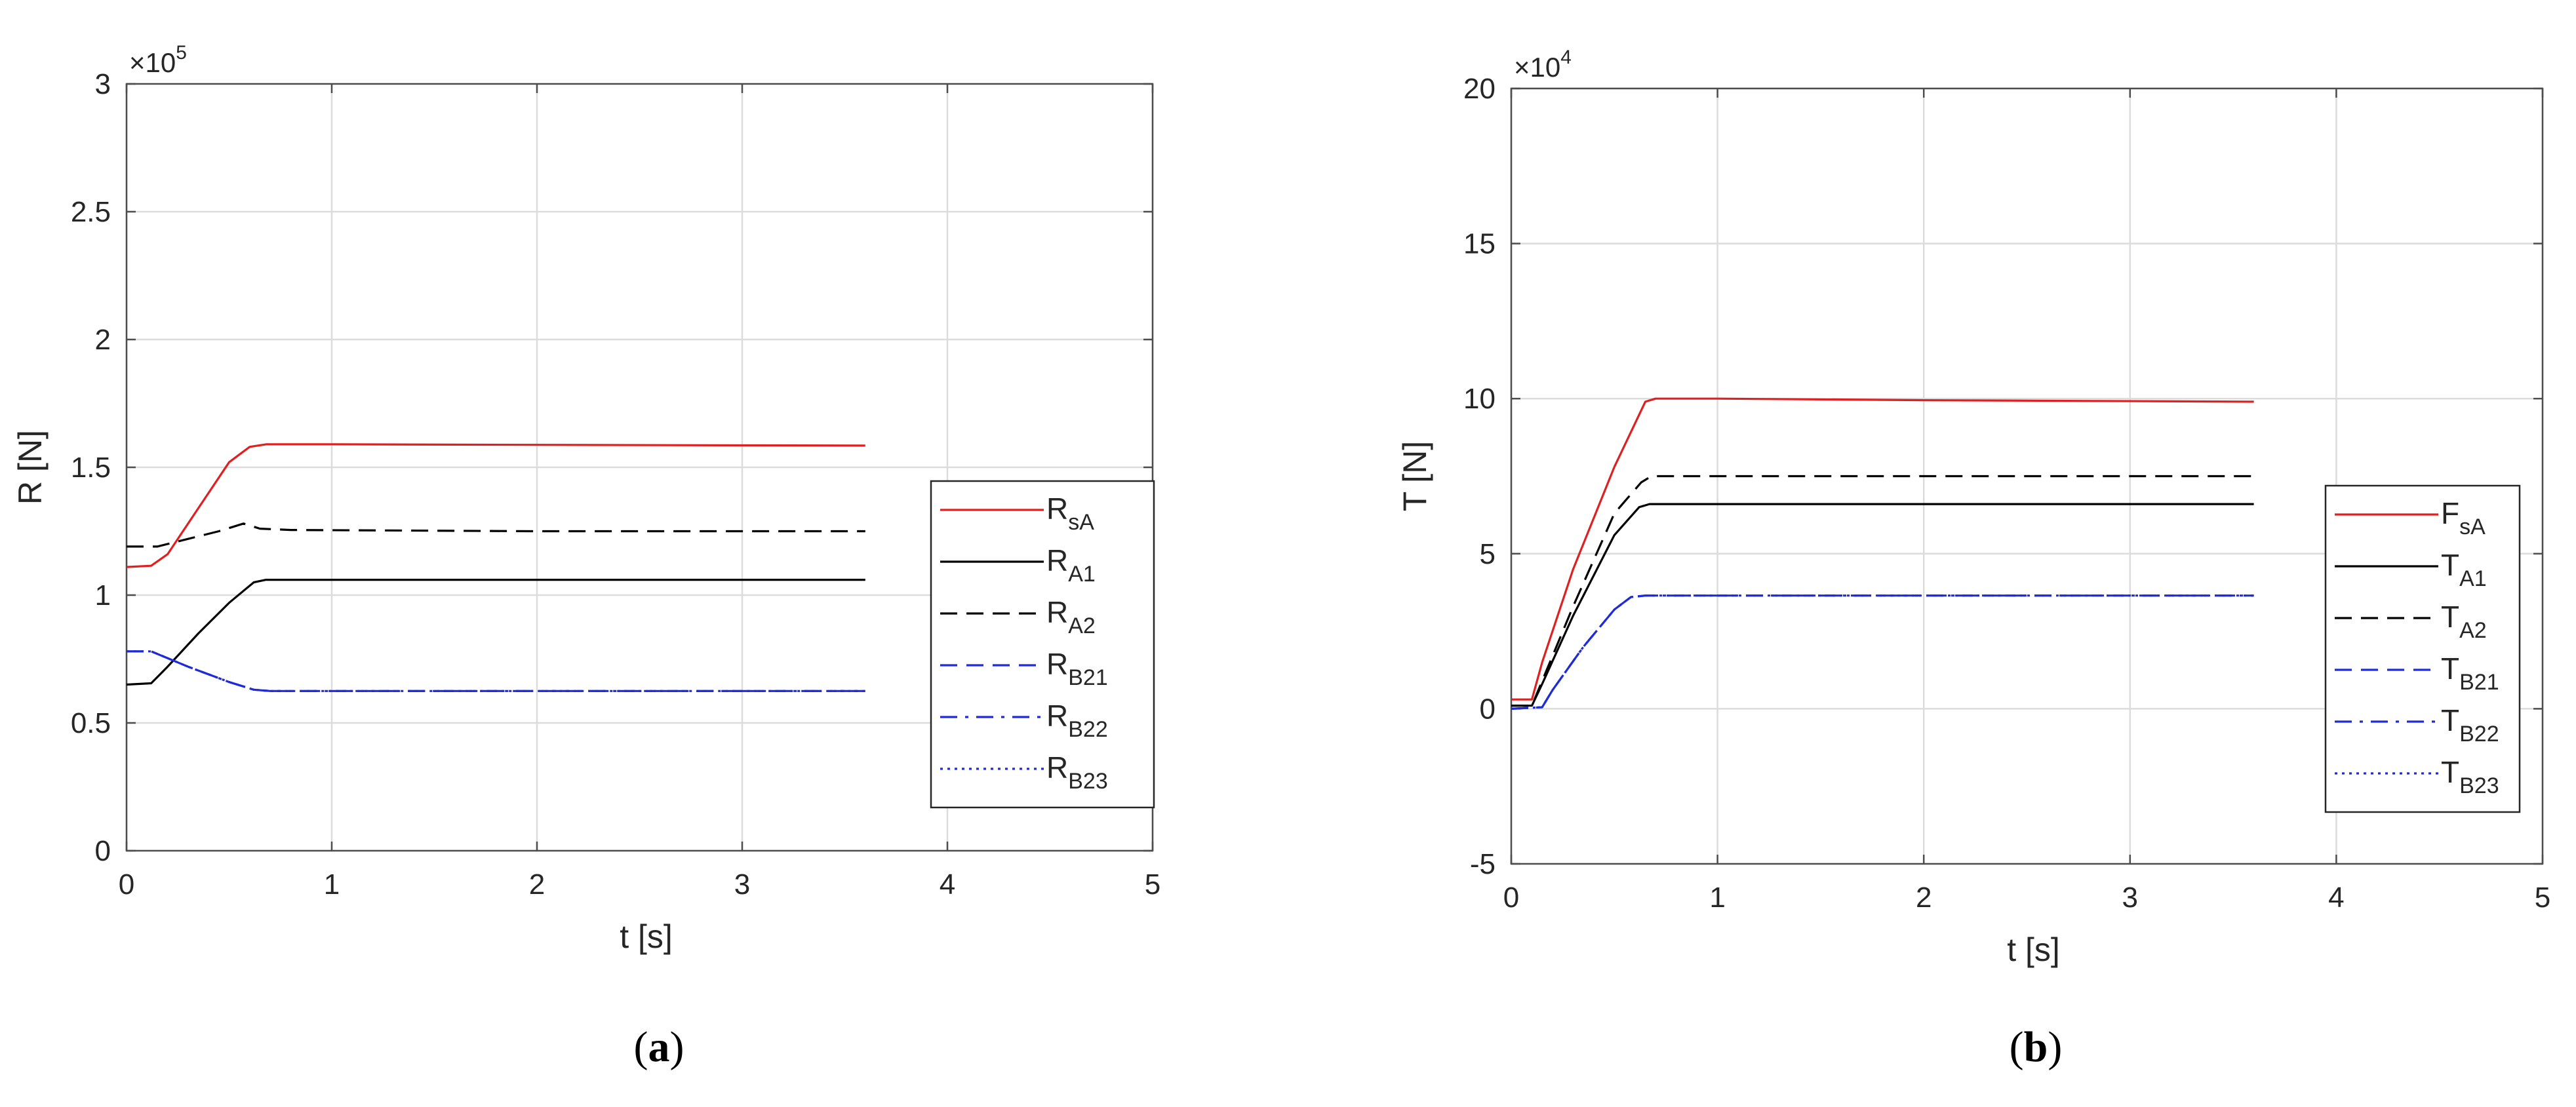  I want to click on legend-entry: TA1, so click(2464, 569).